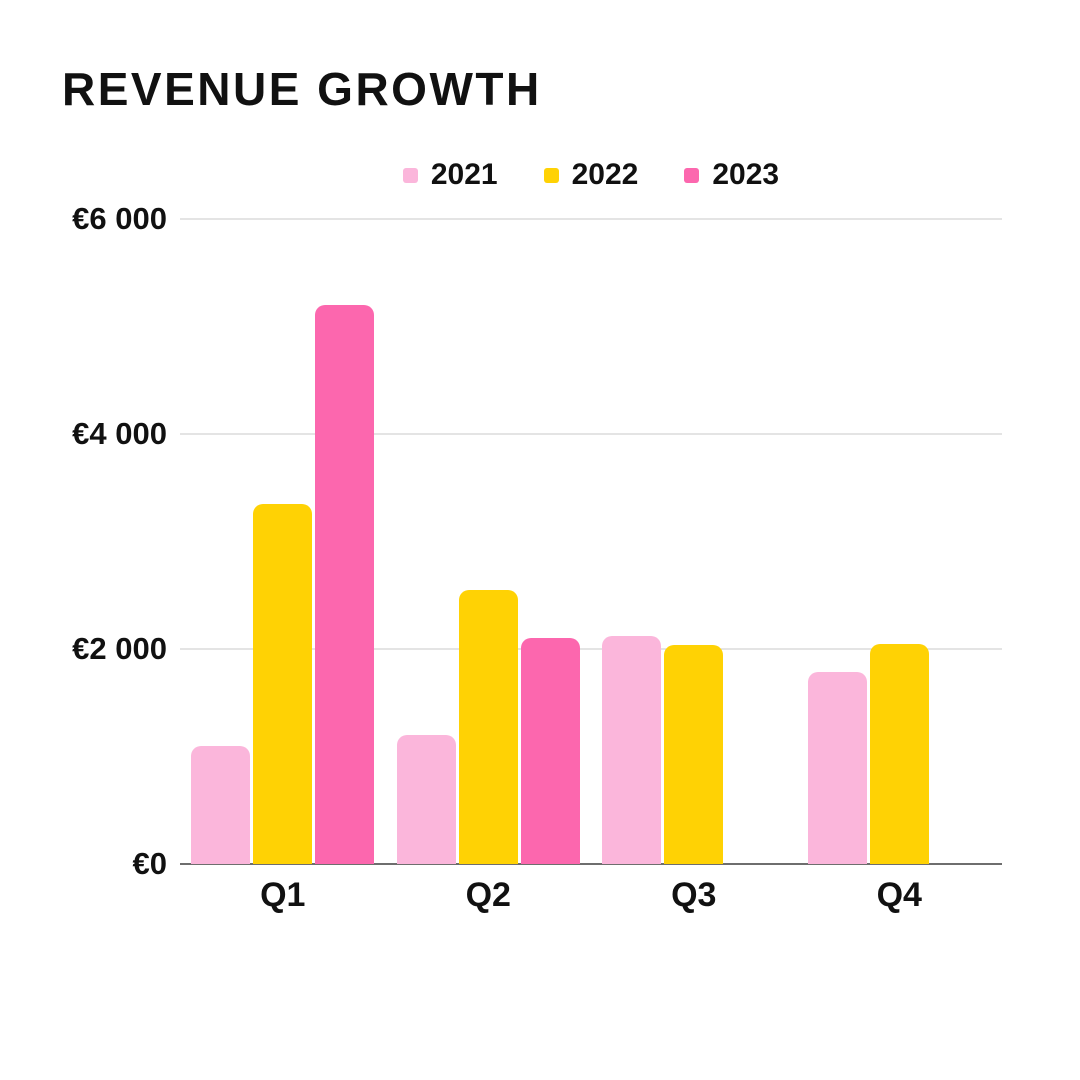 The height and width of the screenshot is (1080, 1080). I want to click on legend-label: 2021, so click(464, 174).